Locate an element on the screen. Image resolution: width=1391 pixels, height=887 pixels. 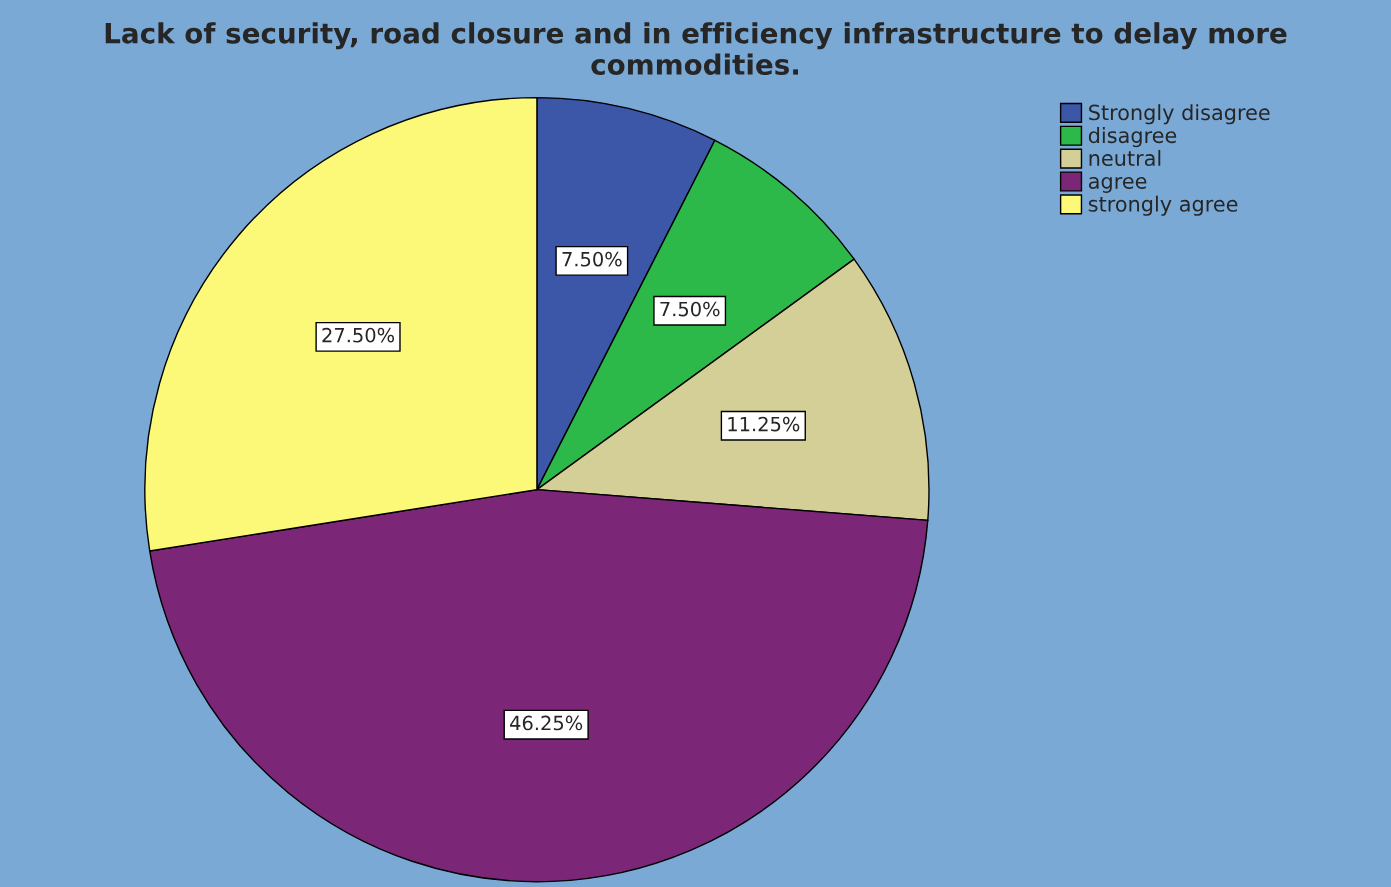
legend-label: disagree is located at coordinates (1132, 137).